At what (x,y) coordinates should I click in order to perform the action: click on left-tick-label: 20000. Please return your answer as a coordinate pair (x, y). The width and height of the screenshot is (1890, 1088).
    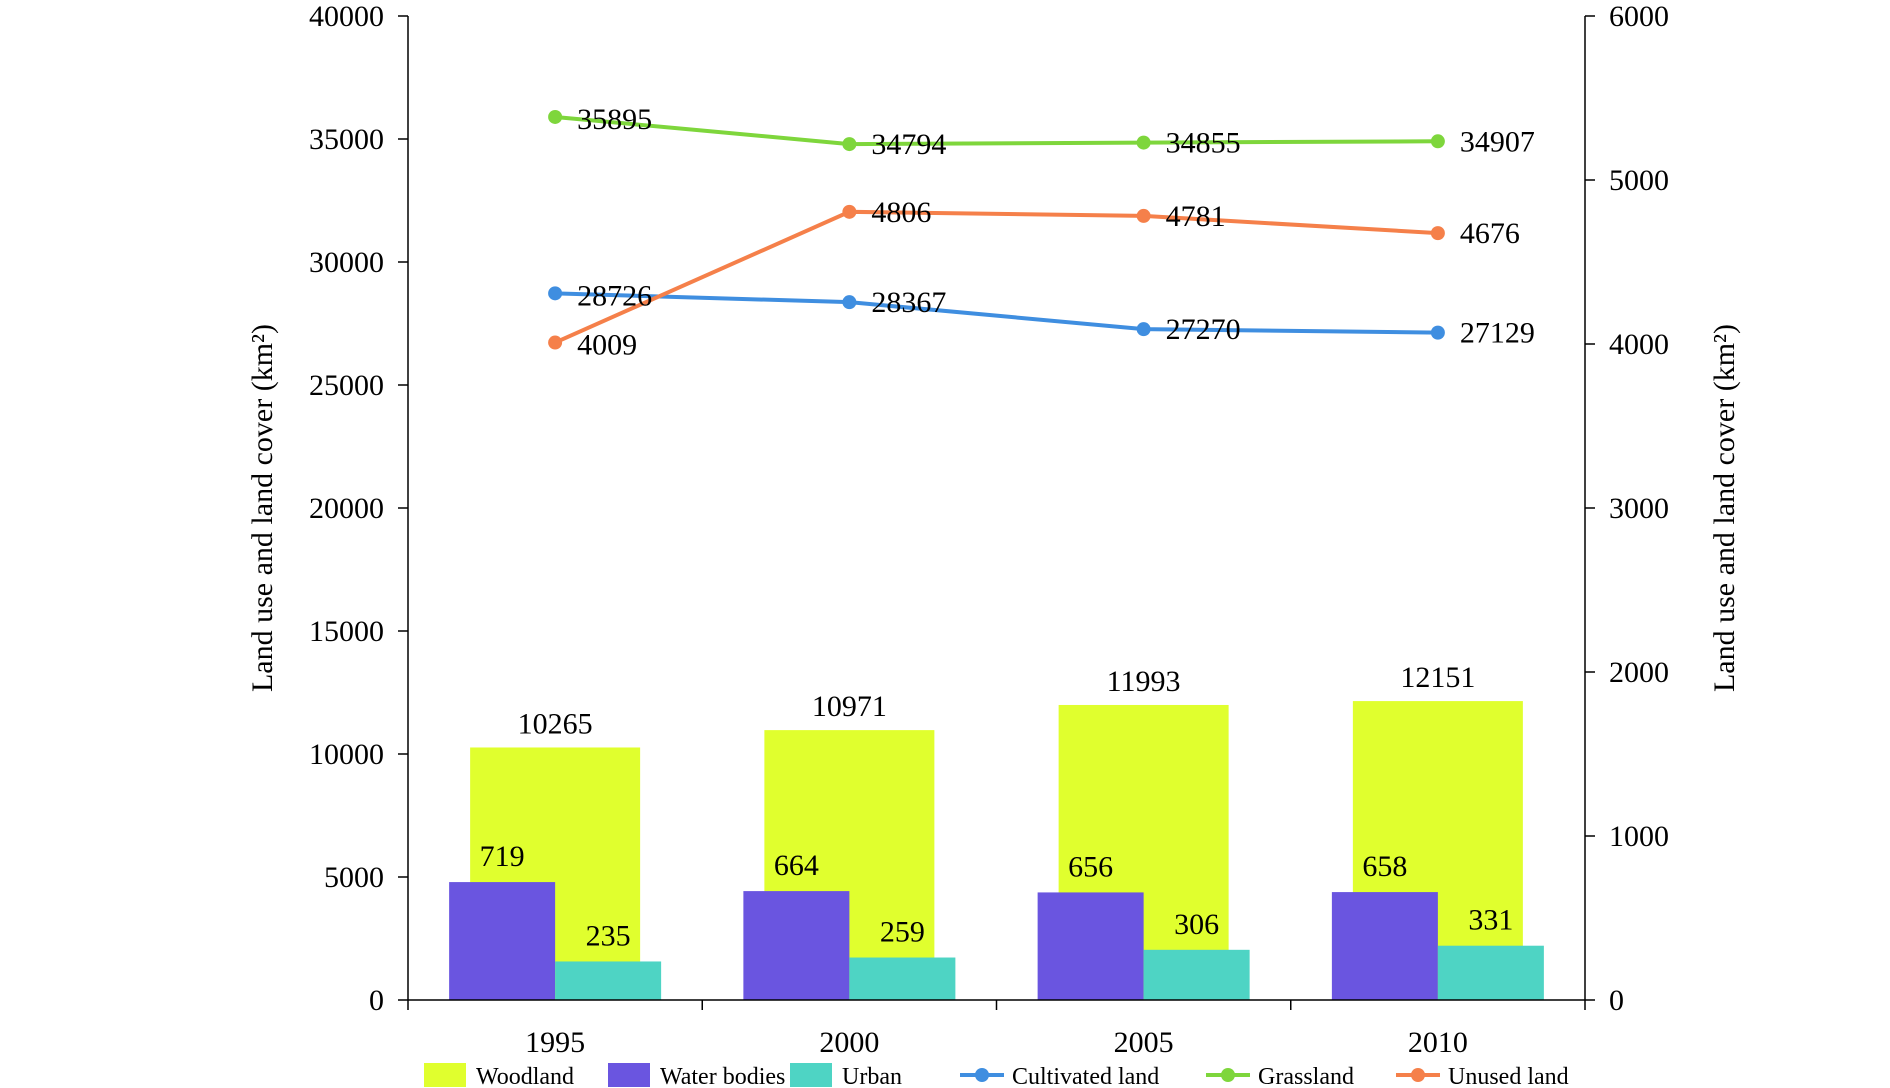
    Looking at the image, I should click on (346, 508).